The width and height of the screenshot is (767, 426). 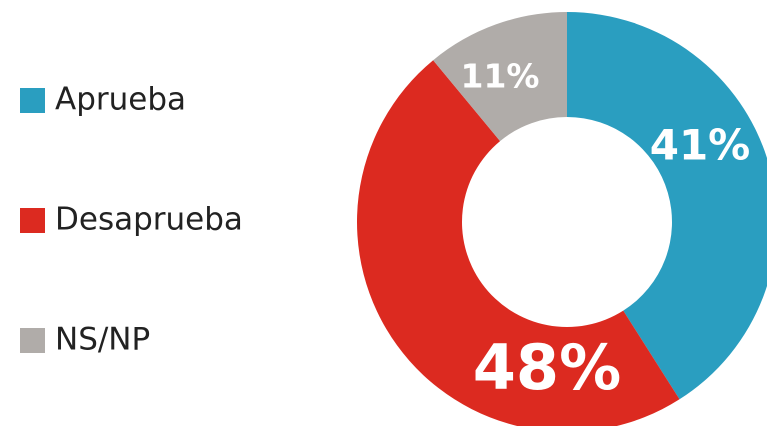 What do you see at coordinates (120, 100) in the screenshot?
I see `legend-label: Aprueba` at bounding box center [120, 100].